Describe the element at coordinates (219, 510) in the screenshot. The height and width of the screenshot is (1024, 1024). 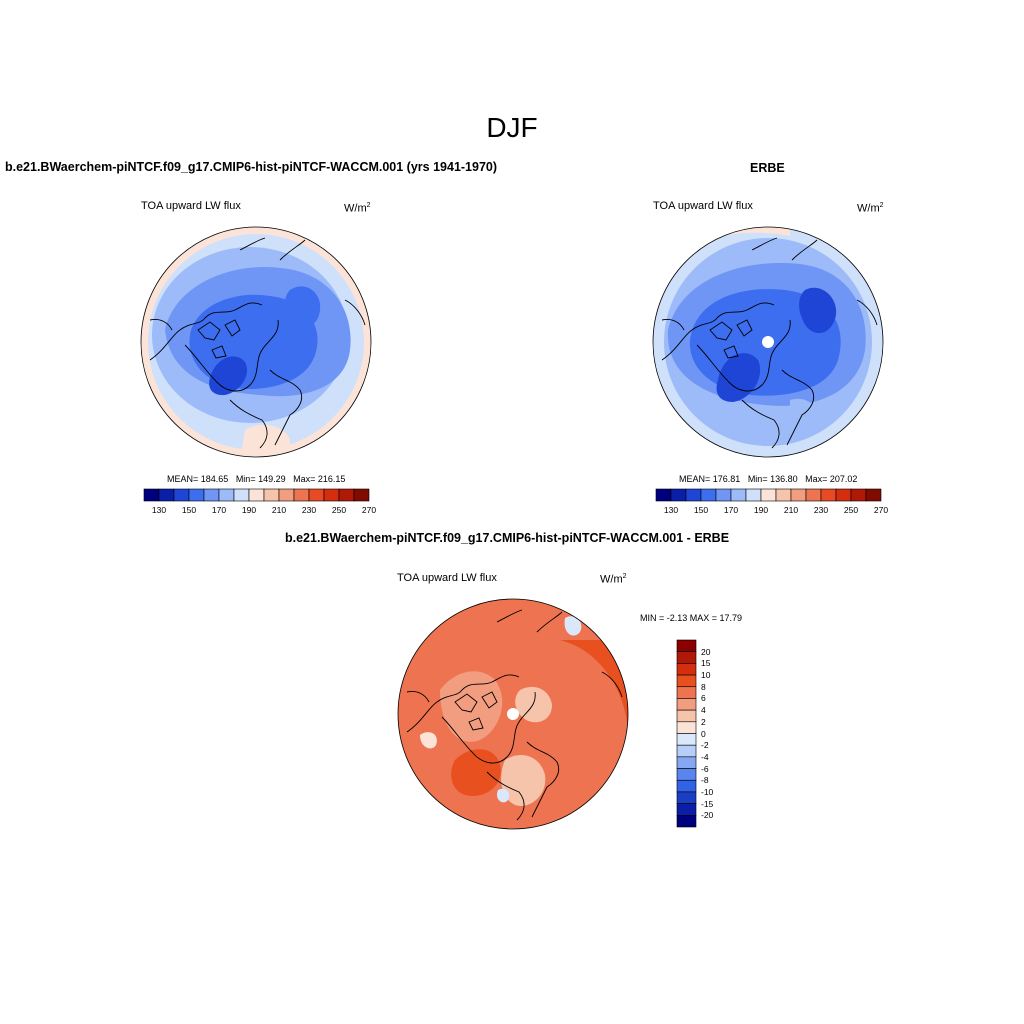
I see `model-colorbar-tick: 170` at that location.